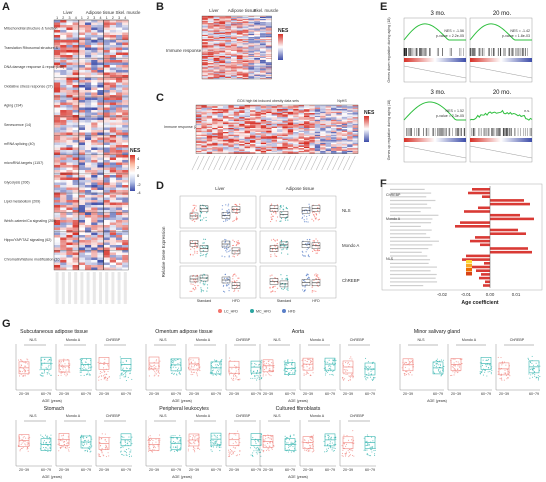  Describe the element at coordinates (406, 252) in the screenshot. I see `row-label-stub` at that location.